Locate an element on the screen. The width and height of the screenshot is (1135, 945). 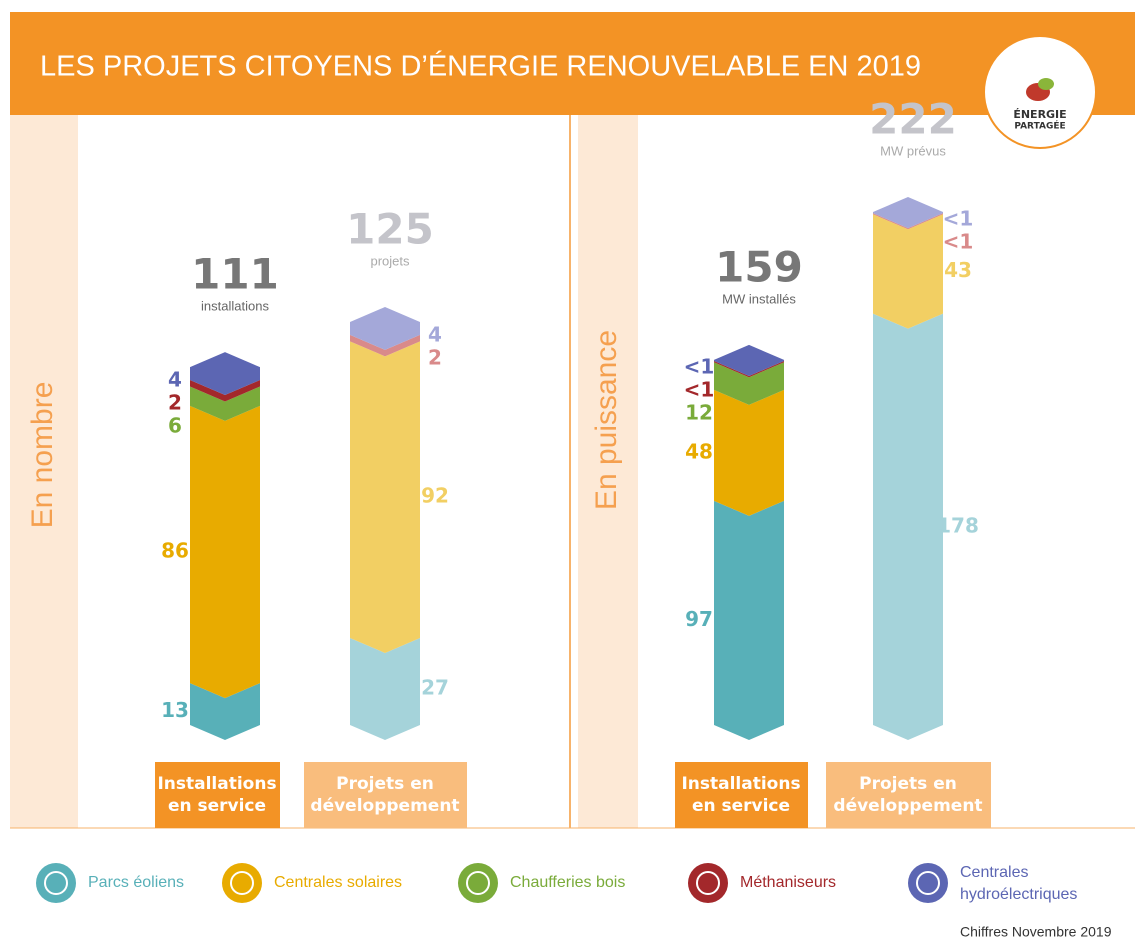
data-label: 27 is located at coordinates (435, 687).